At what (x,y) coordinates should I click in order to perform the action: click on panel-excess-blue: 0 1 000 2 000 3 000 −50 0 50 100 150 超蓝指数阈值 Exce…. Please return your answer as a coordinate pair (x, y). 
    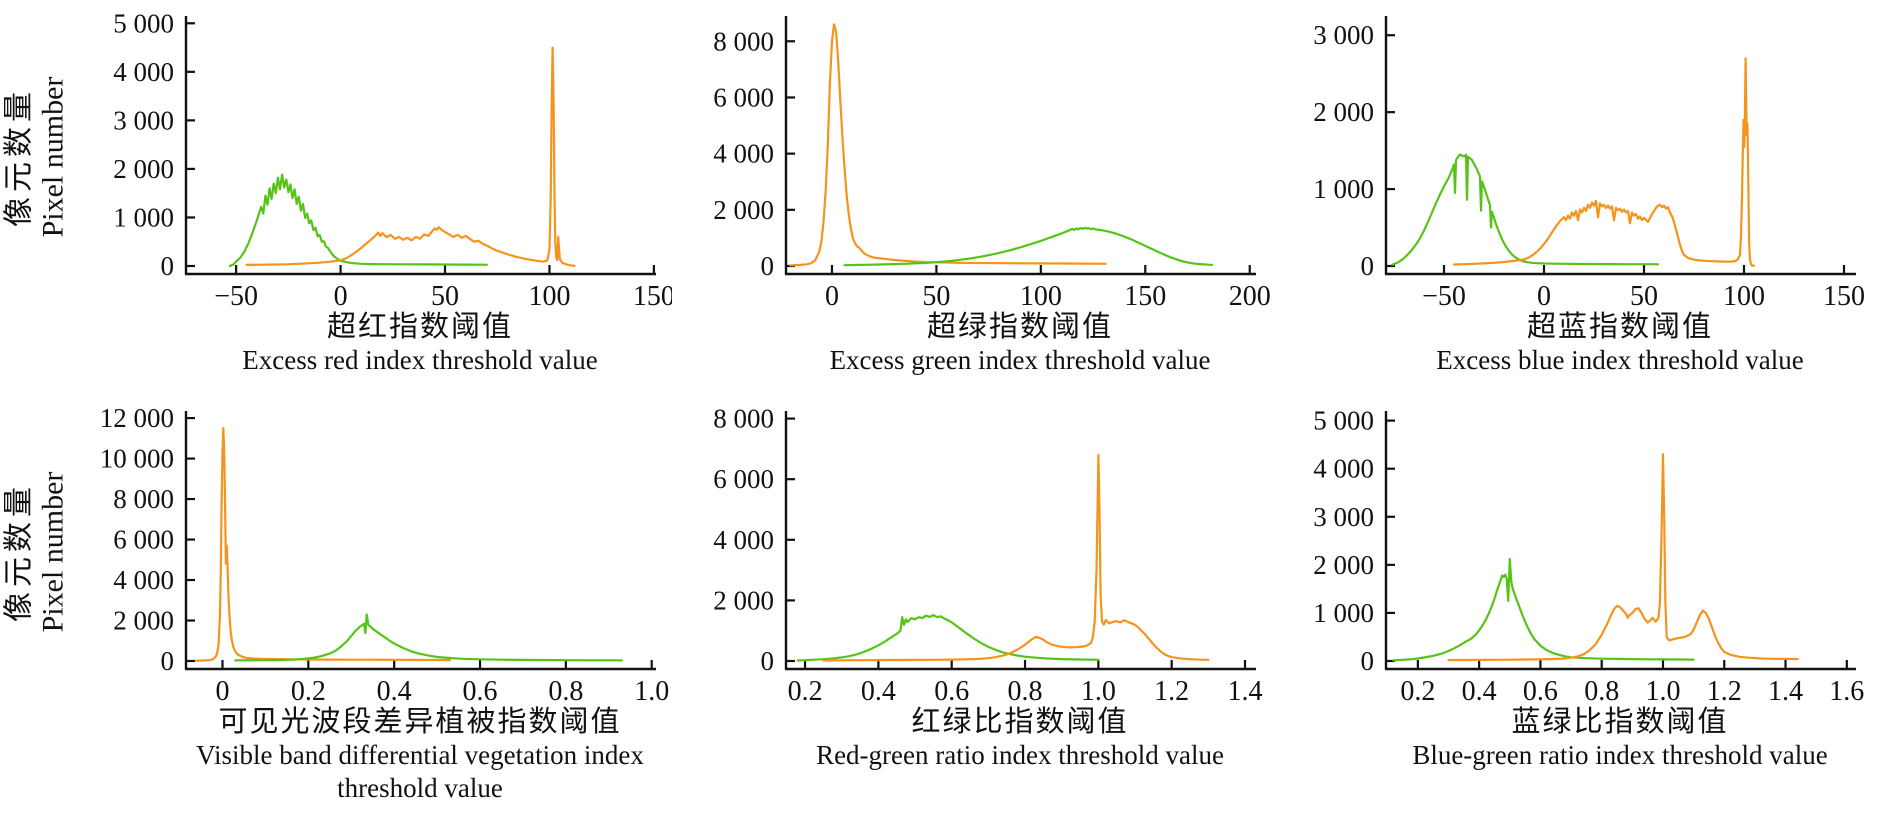
    Looking at the image, I should click on (1572, 190).